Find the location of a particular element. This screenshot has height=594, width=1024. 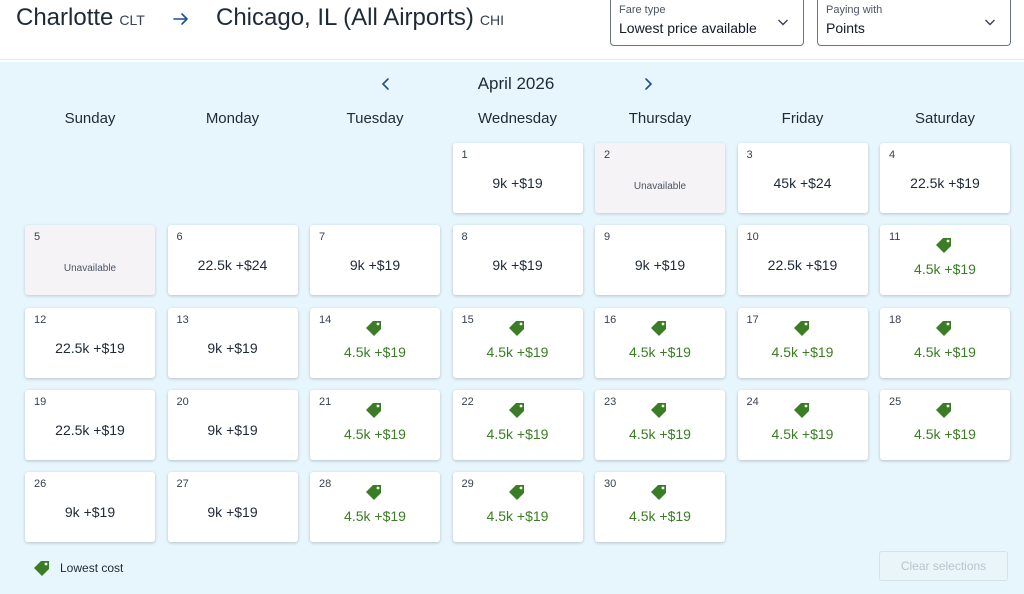

day-price: 22.5k +$24 is located at coordinates (232, 265).